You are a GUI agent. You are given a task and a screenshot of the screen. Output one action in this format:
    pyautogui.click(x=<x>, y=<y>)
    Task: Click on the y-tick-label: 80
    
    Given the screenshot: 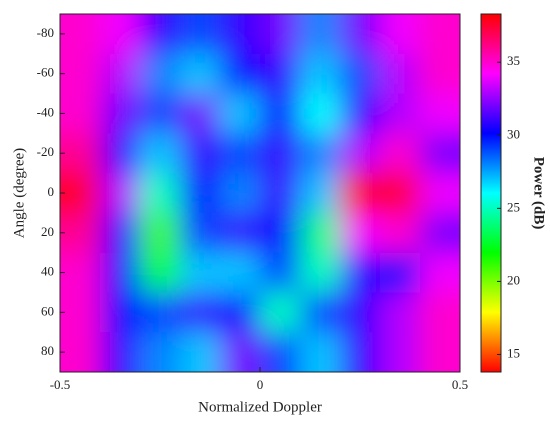 What is the action you would take?
    pyautogui.click(x=47, y=350)
    